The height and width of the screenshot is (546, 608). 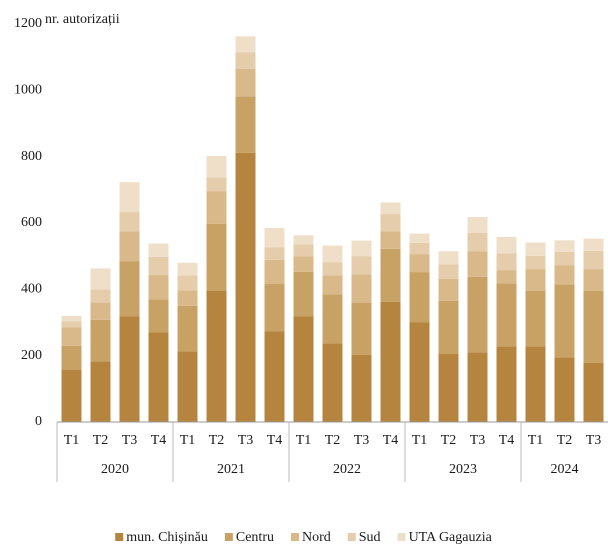 I want to click on y-tick-label: 600, so click(x=31, y=222).